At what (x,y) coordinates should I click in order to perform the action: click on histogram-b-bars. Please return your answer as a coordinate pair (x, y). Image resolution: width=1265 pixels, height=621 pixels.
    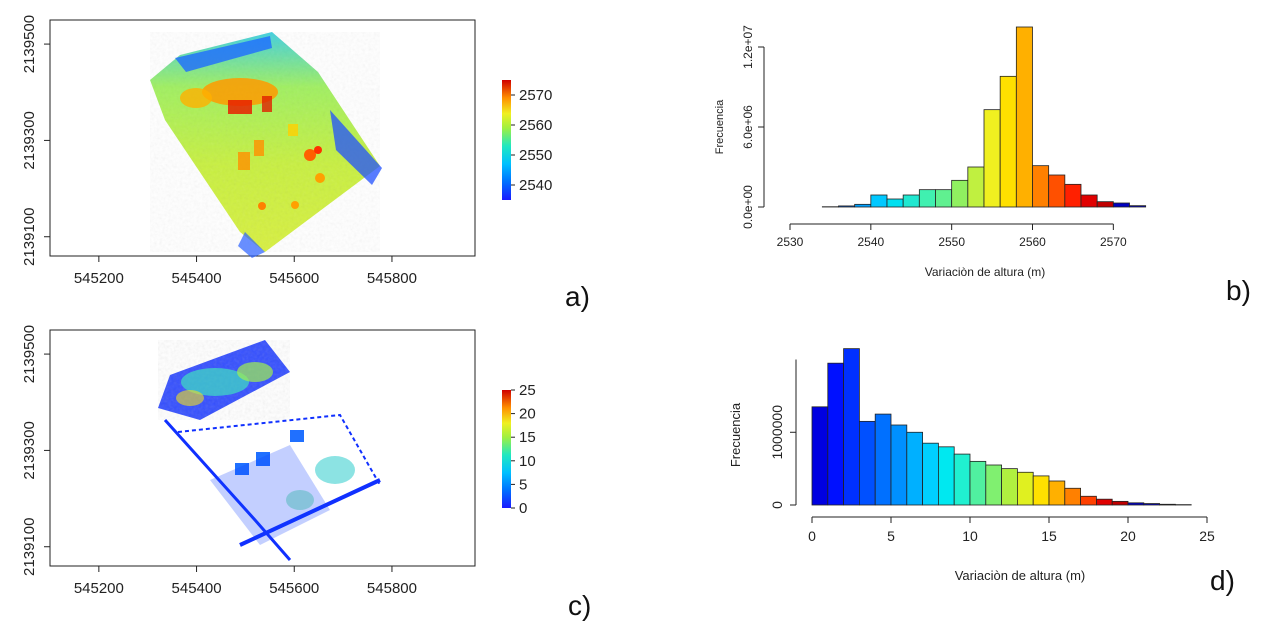
    Looking at the image, I should click on (984, 117).